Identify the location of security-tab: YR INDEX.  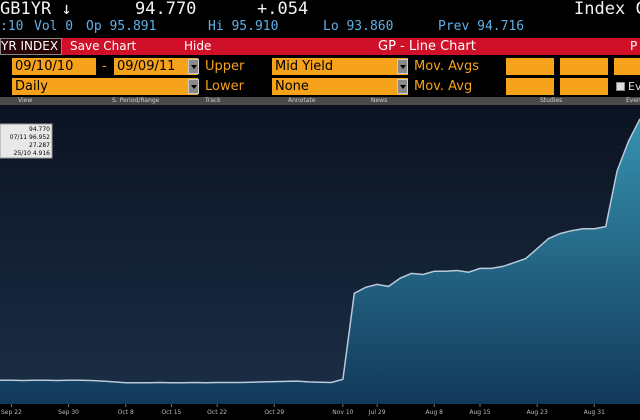
(31, 46).